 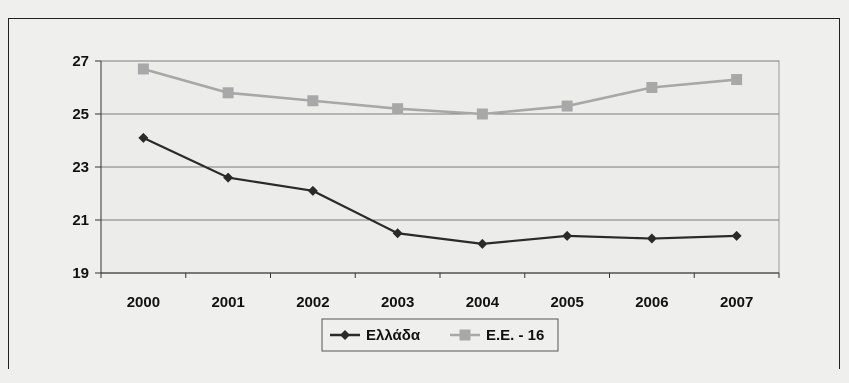 I want to click on legend-label-0: Ελλάδα, so click(x=393, y=335).